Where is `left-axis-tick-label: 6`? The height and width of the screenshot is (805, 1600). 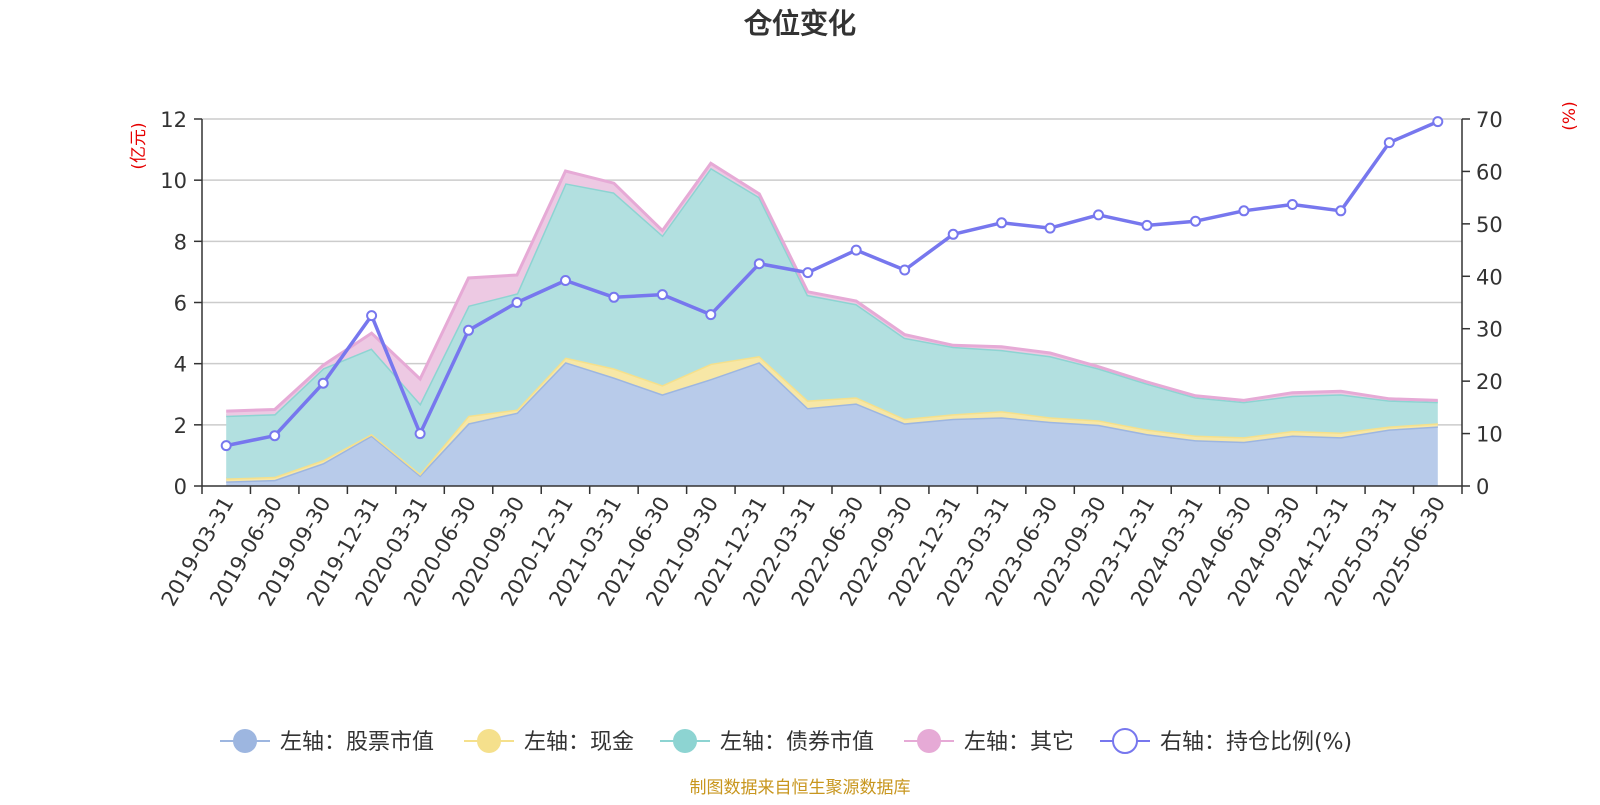 left-axis-tick-label: 6 is located at coordinates (180, 304).